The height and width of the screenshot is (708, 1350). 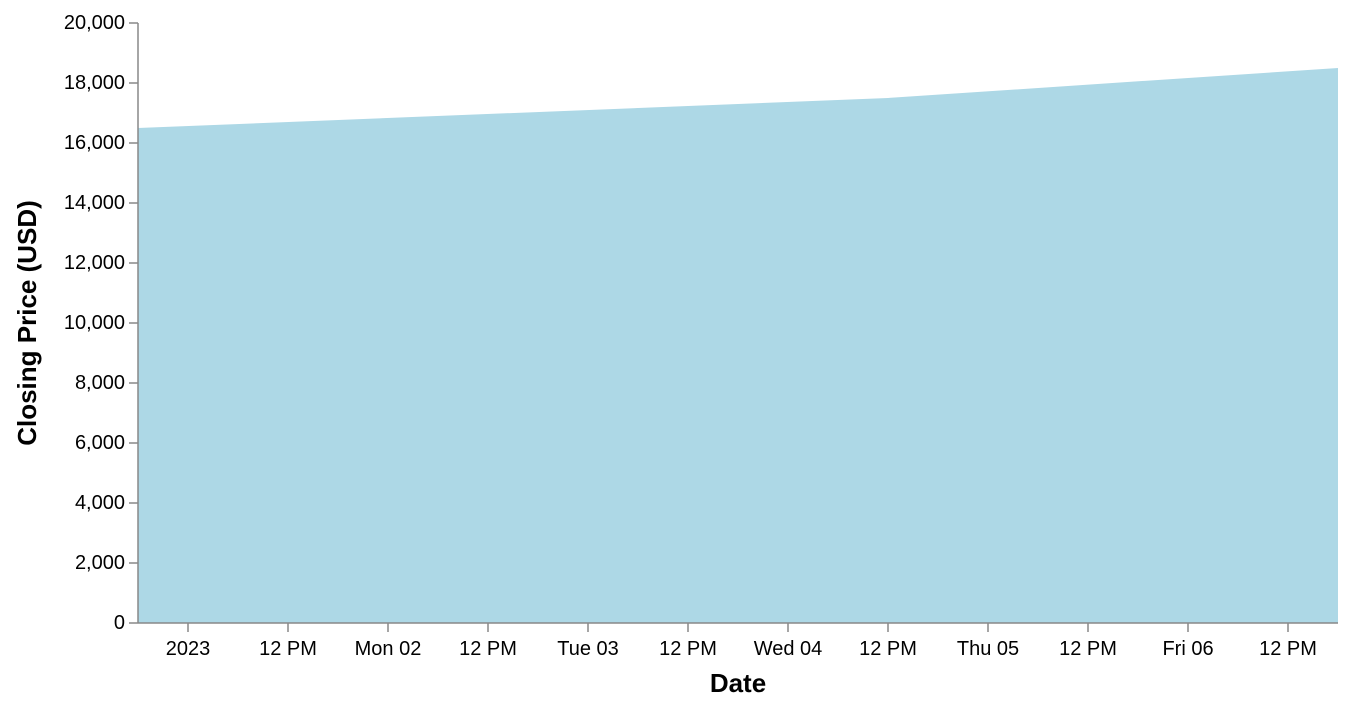 What do you see at coordinates (788, 649) in the screenshot?
I see `x-tick-label: Wed 04` at bounding box center [788, 649].